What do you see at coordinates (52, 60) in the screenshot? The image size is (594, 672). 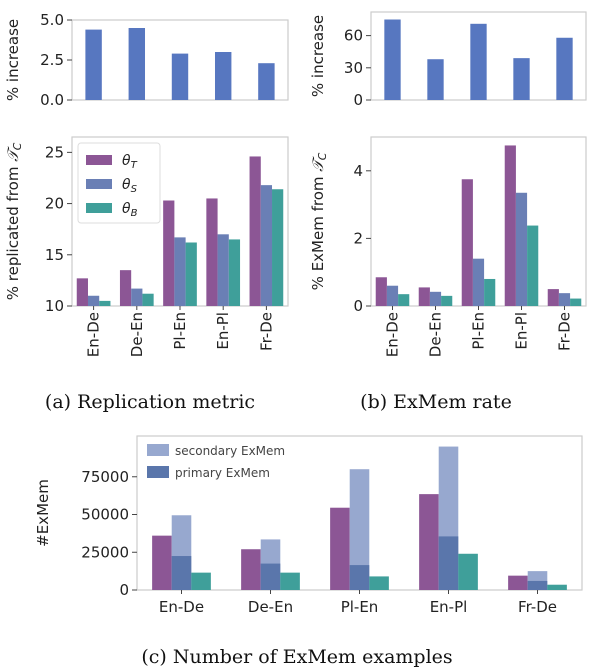 I see `y-tick-label: 2.5` at bounding box center [52, 60].